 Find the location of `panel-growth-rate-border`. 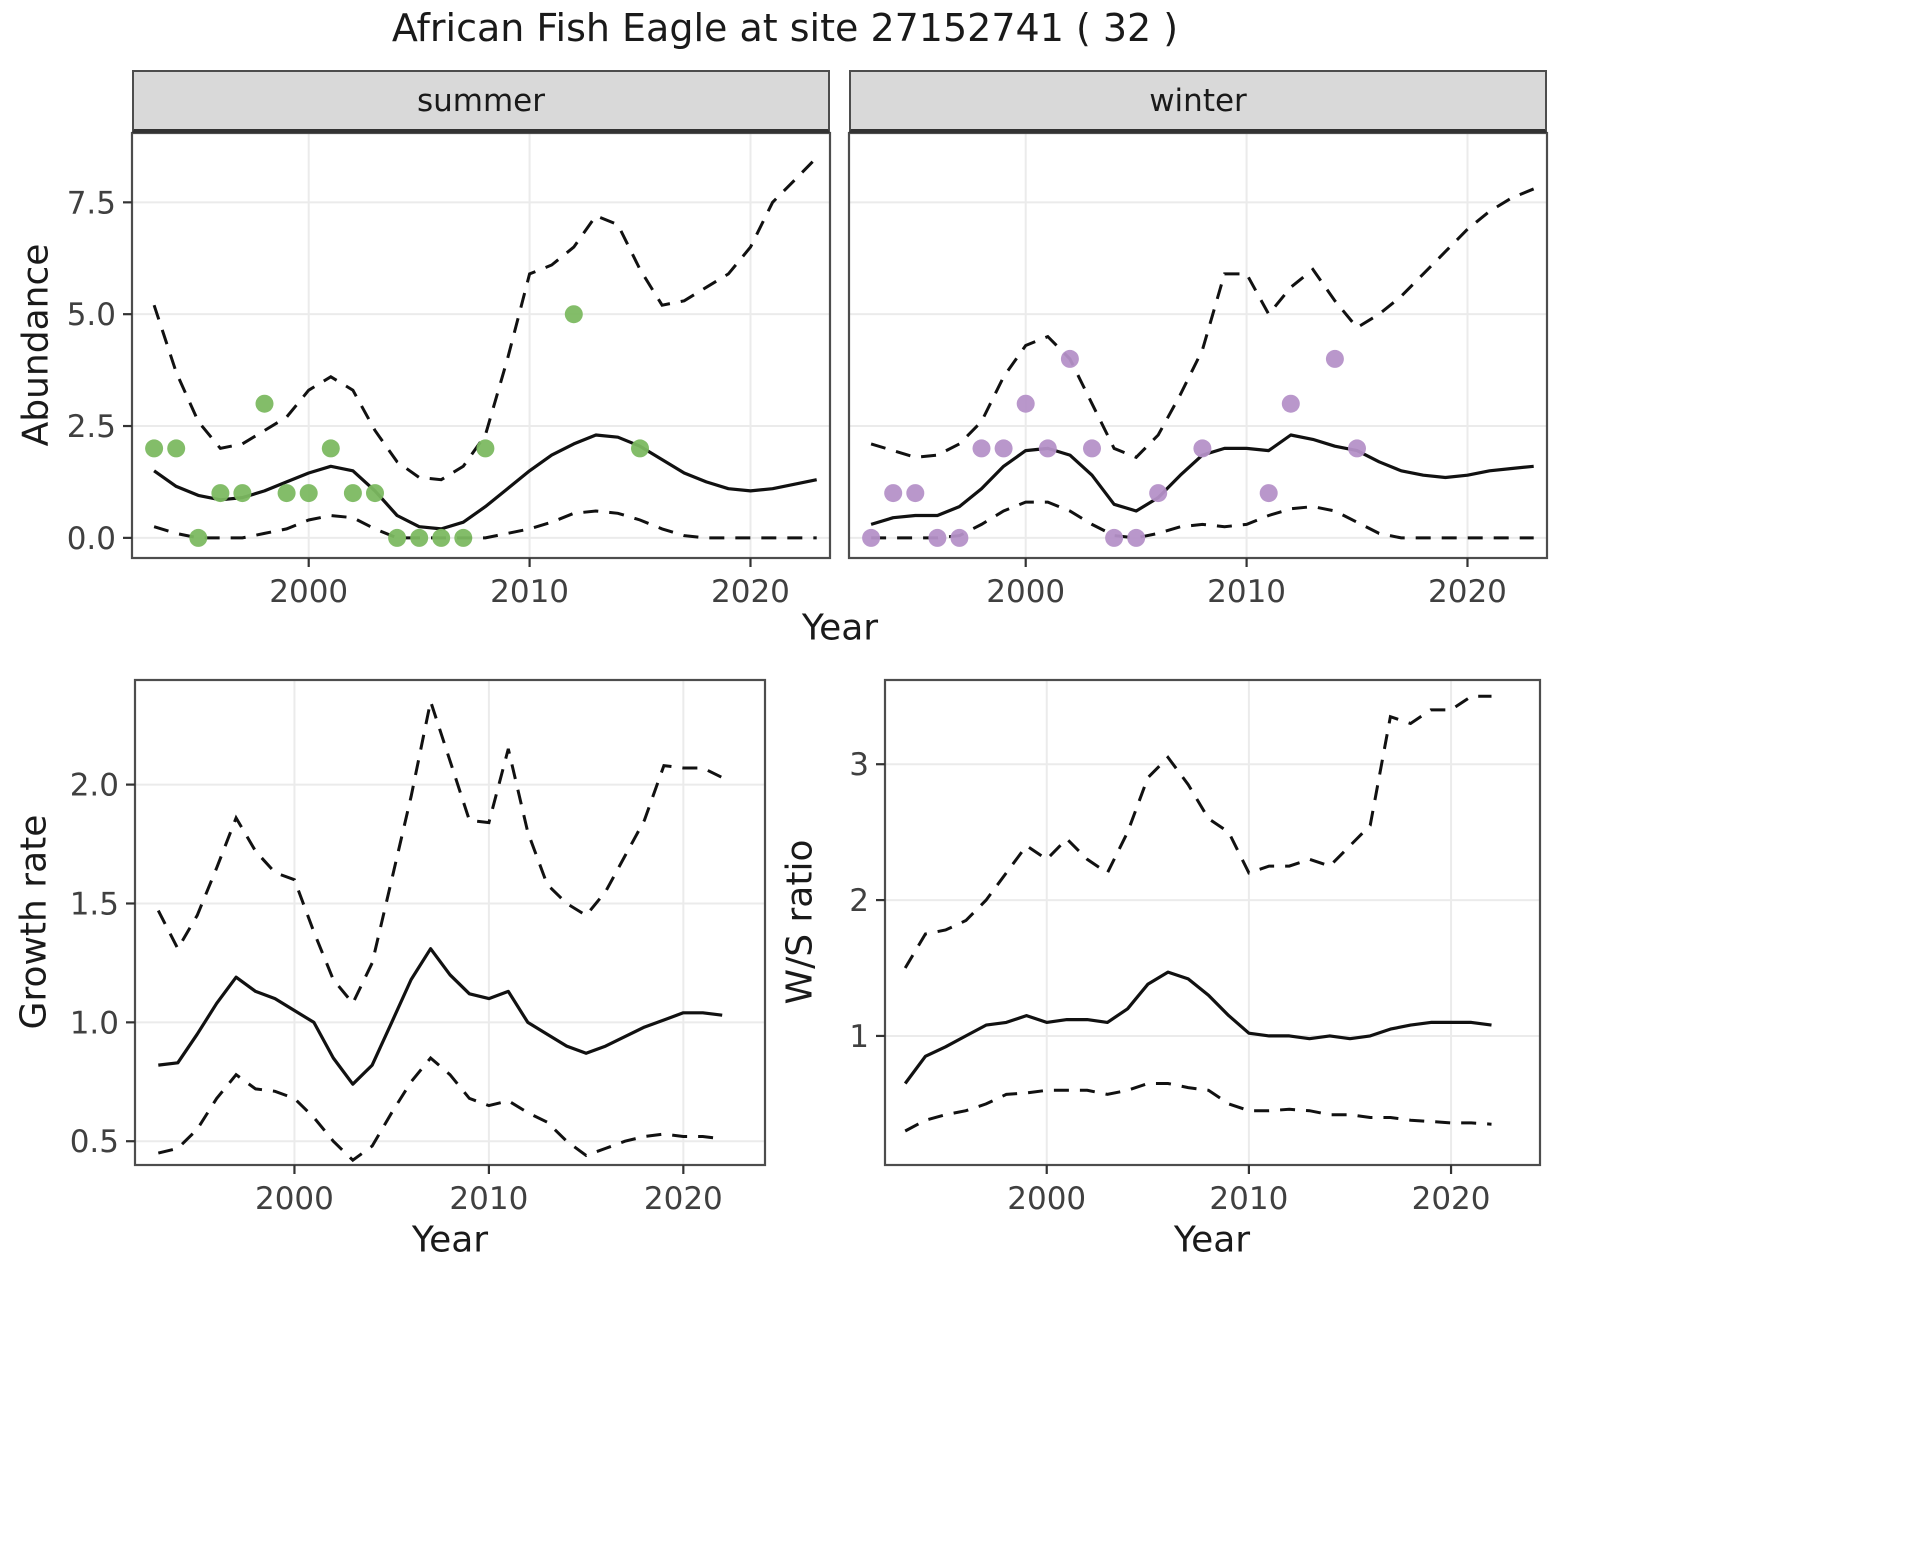

panel-growth-rate-border is located at coordinates (450, 922).